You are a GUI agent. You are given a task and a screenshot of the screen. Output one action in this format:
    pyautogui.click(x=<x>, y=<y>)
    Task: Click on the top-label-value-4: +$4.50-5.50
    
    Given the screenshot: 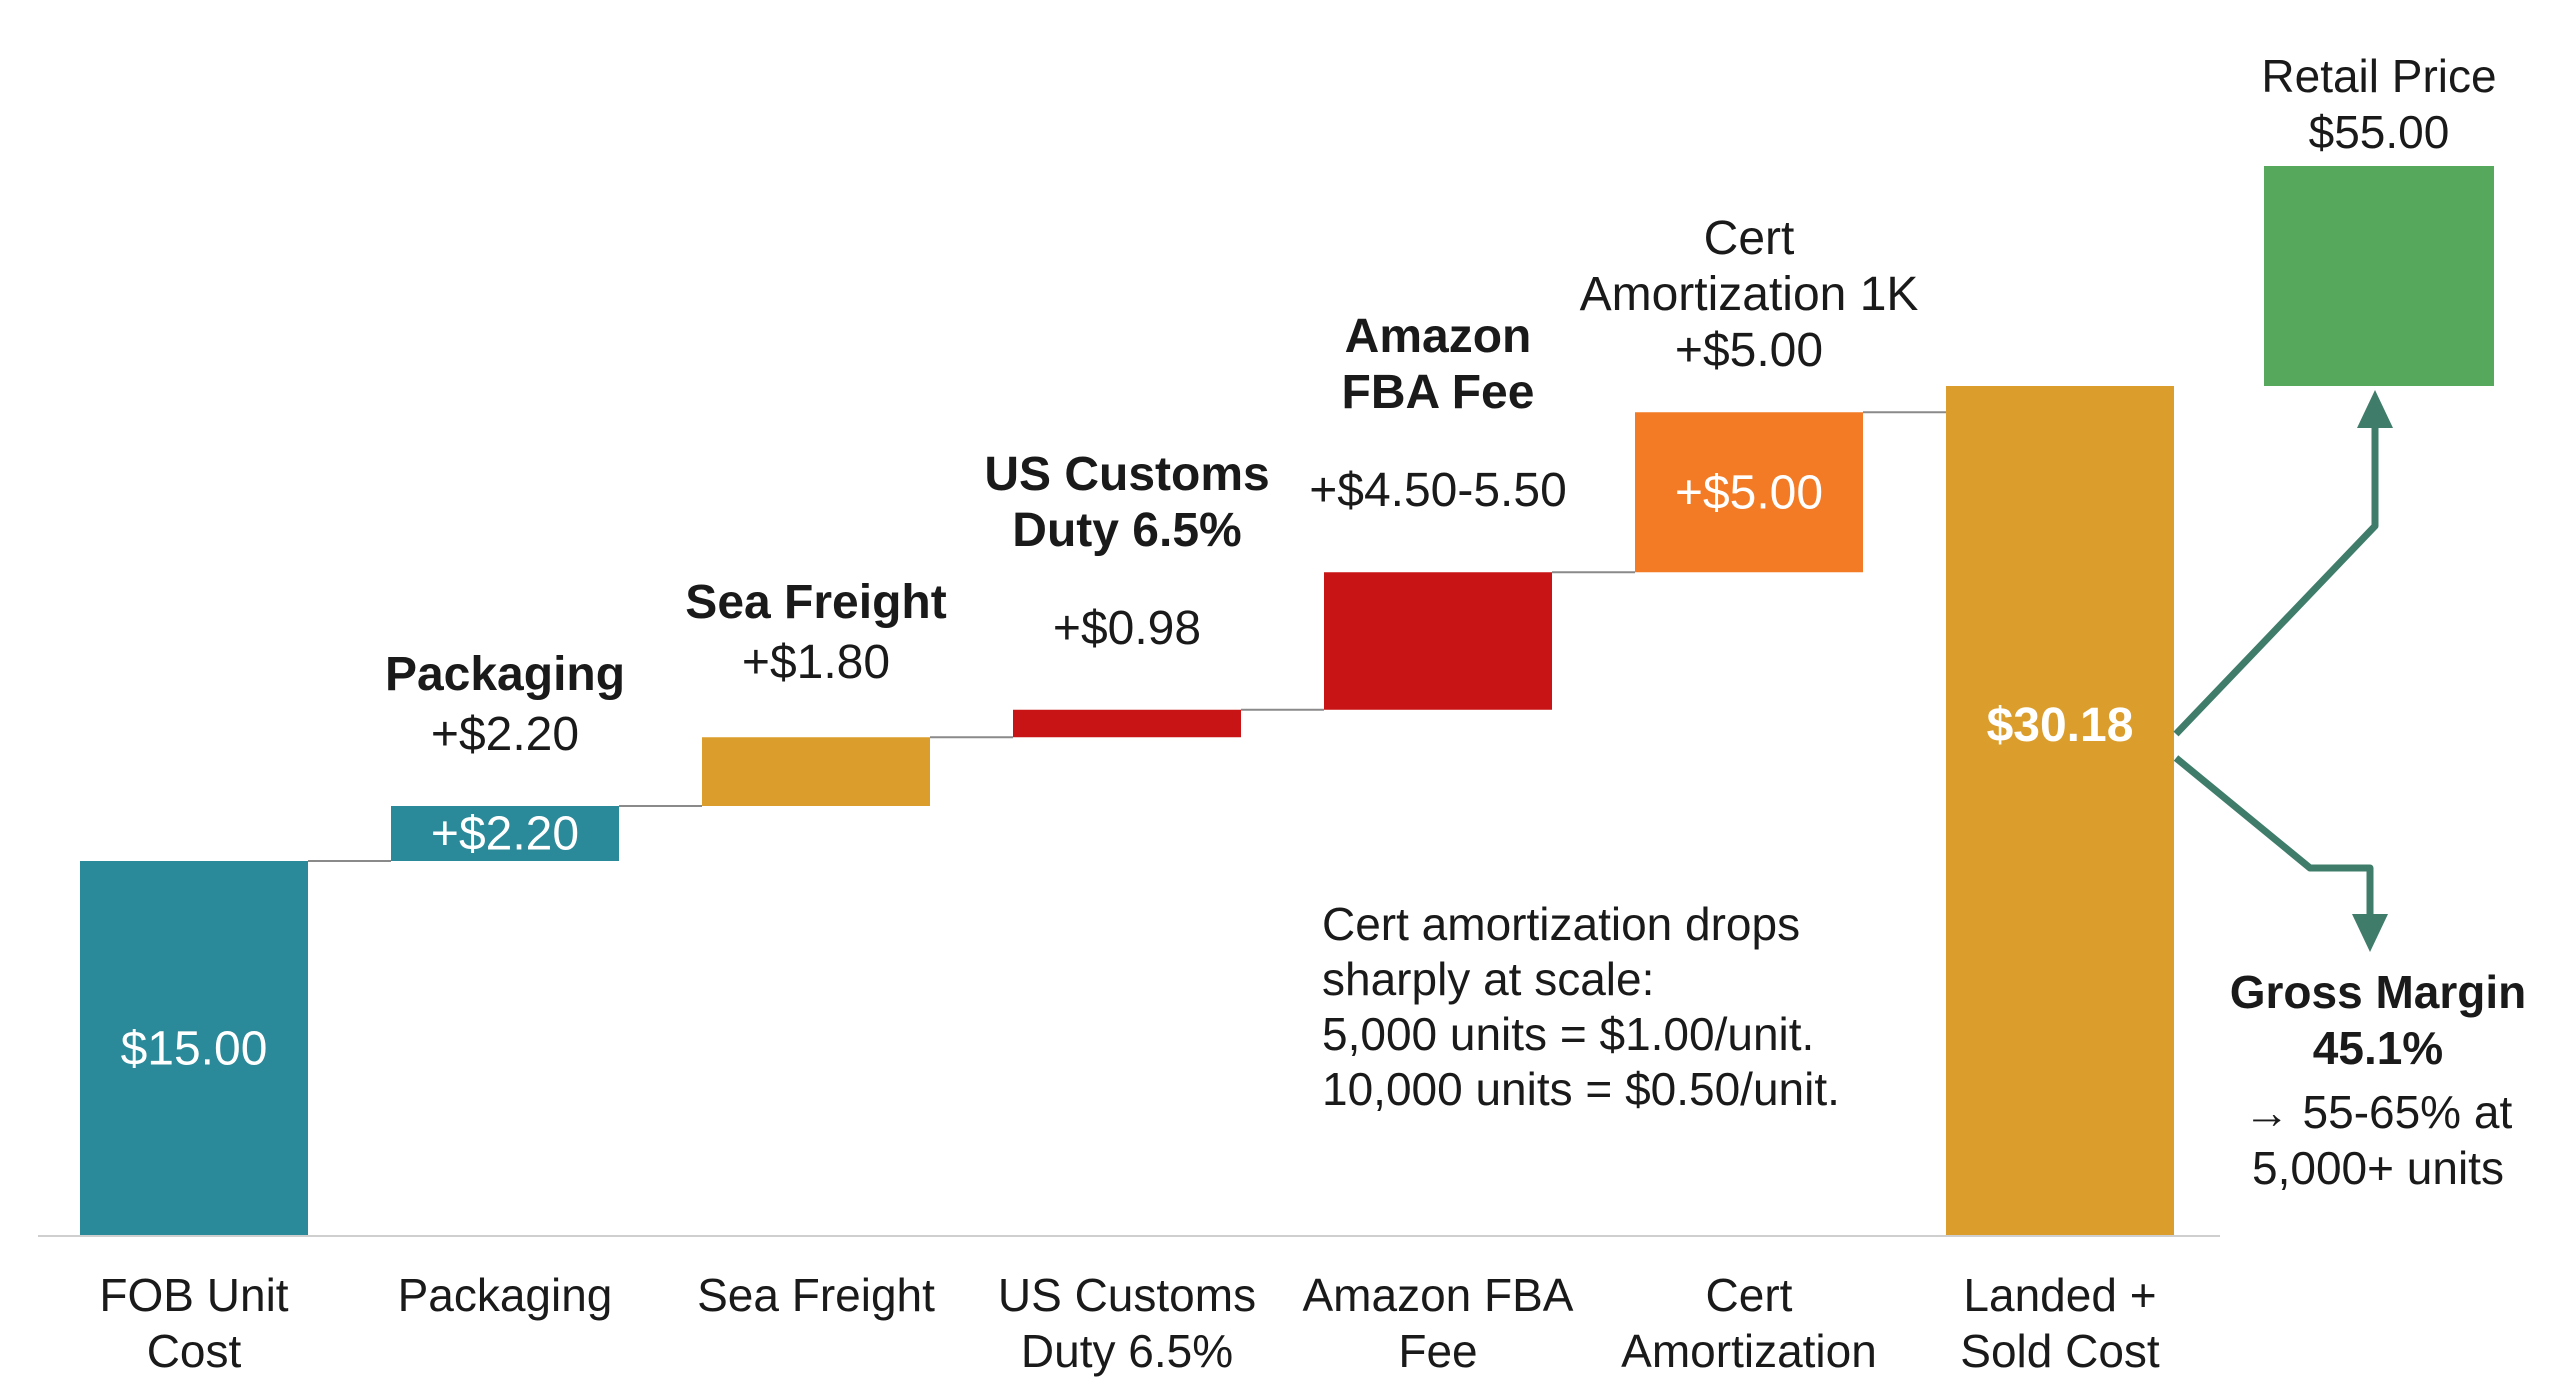 What is the action you would take?
    pyautogui.click(x=1438, y=490)
    